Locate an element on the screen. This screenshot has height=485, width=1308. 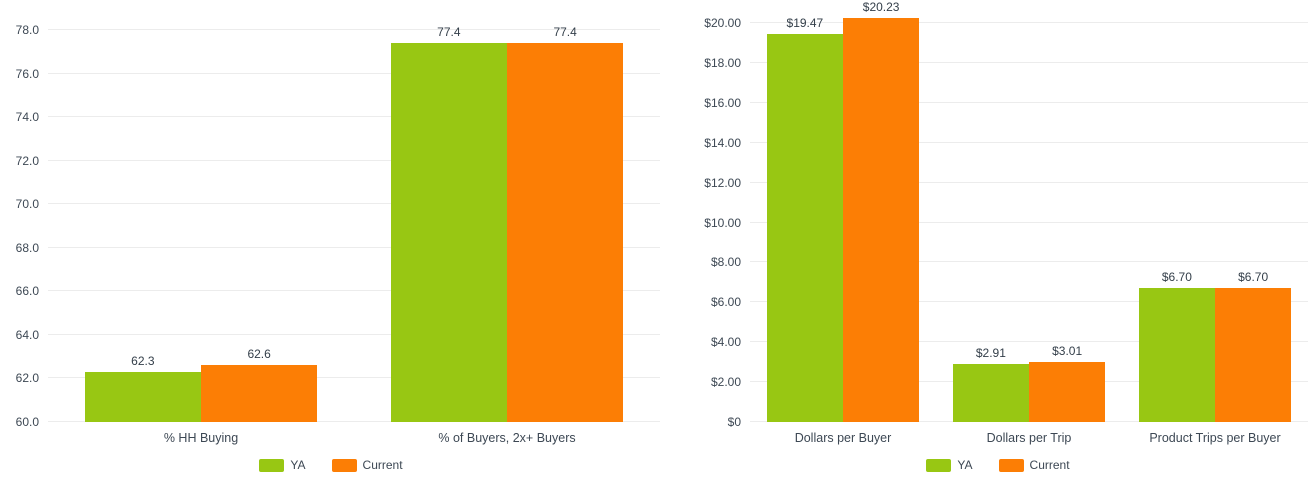
y-axis-tick-label: 78.0 is located at coordinates (27, 30).